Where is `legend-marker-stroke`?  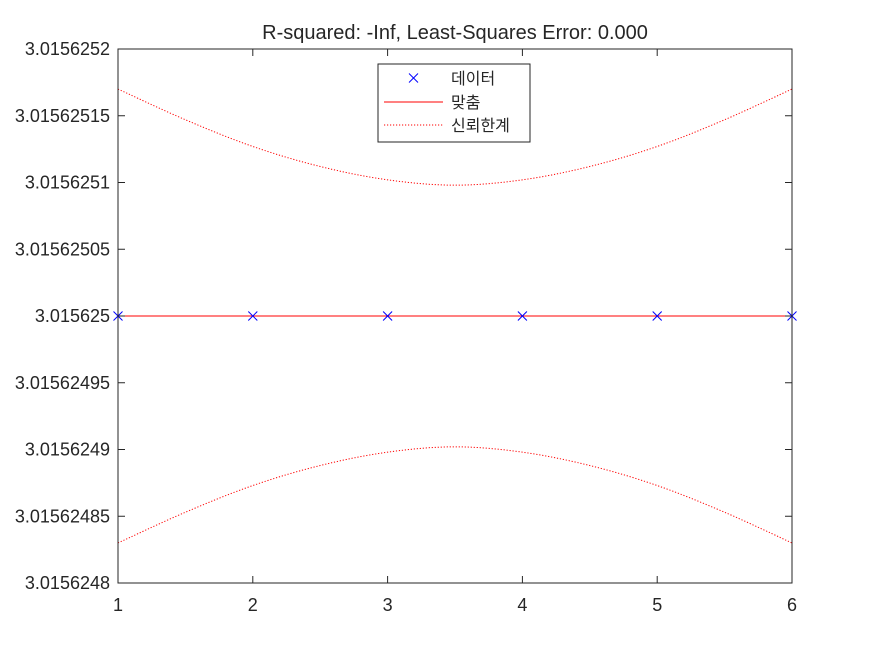 legend-marker-stroke is located at coordinates (413, 78).